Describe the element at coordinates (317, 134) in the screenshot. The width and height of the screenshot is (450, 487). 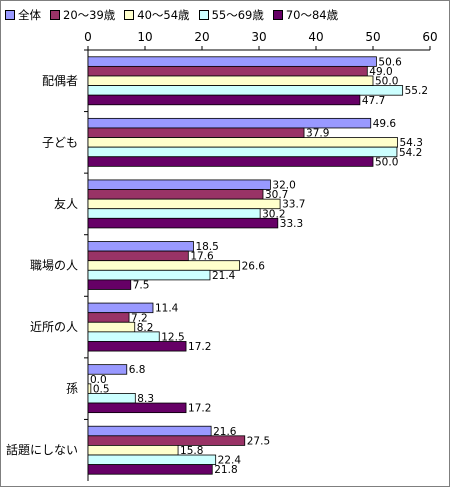
I see `data-label: 37.9` at that location.